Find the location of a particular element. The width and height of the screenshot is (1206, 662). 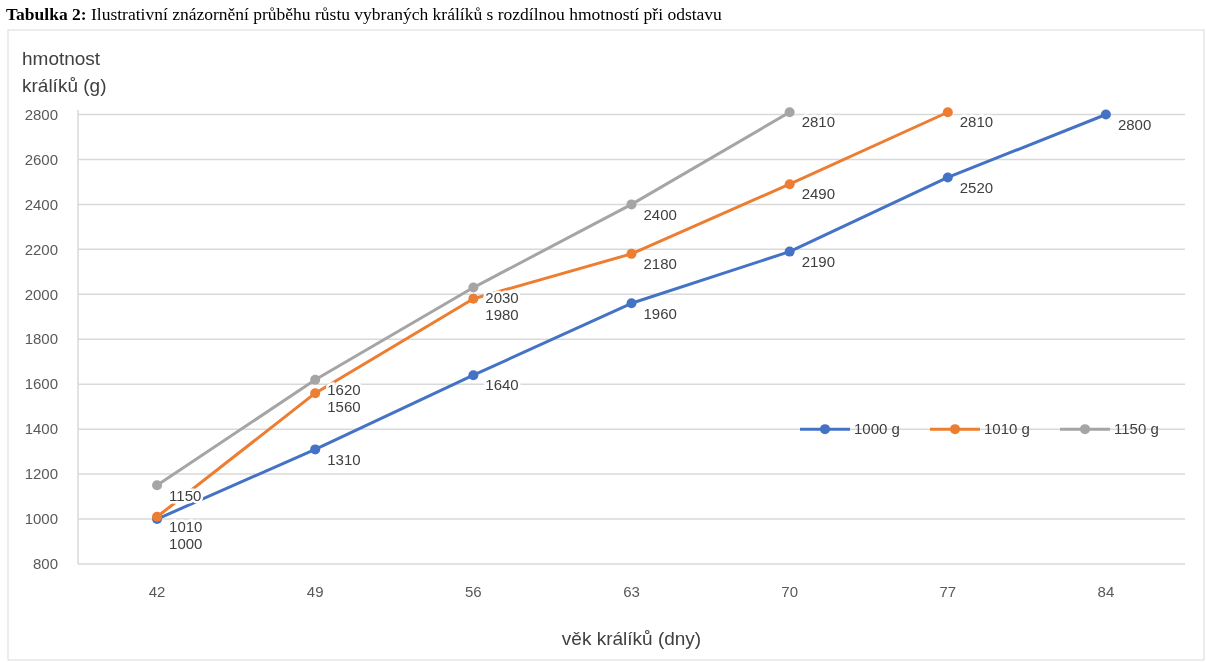

y-axis-title: hmotnost králíků (g) is located at coordinates (64, 72).